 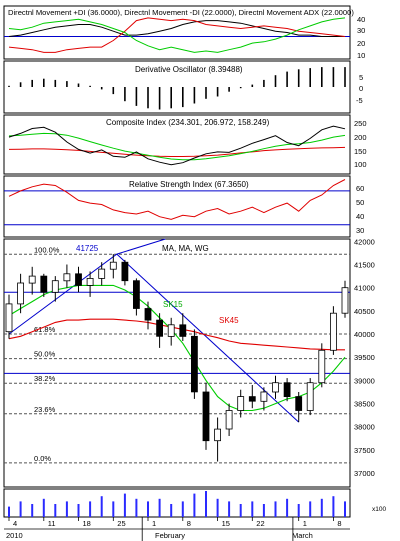 I want to click on deriv-ticks: 5 0 -5, so click(x=359, y=89).